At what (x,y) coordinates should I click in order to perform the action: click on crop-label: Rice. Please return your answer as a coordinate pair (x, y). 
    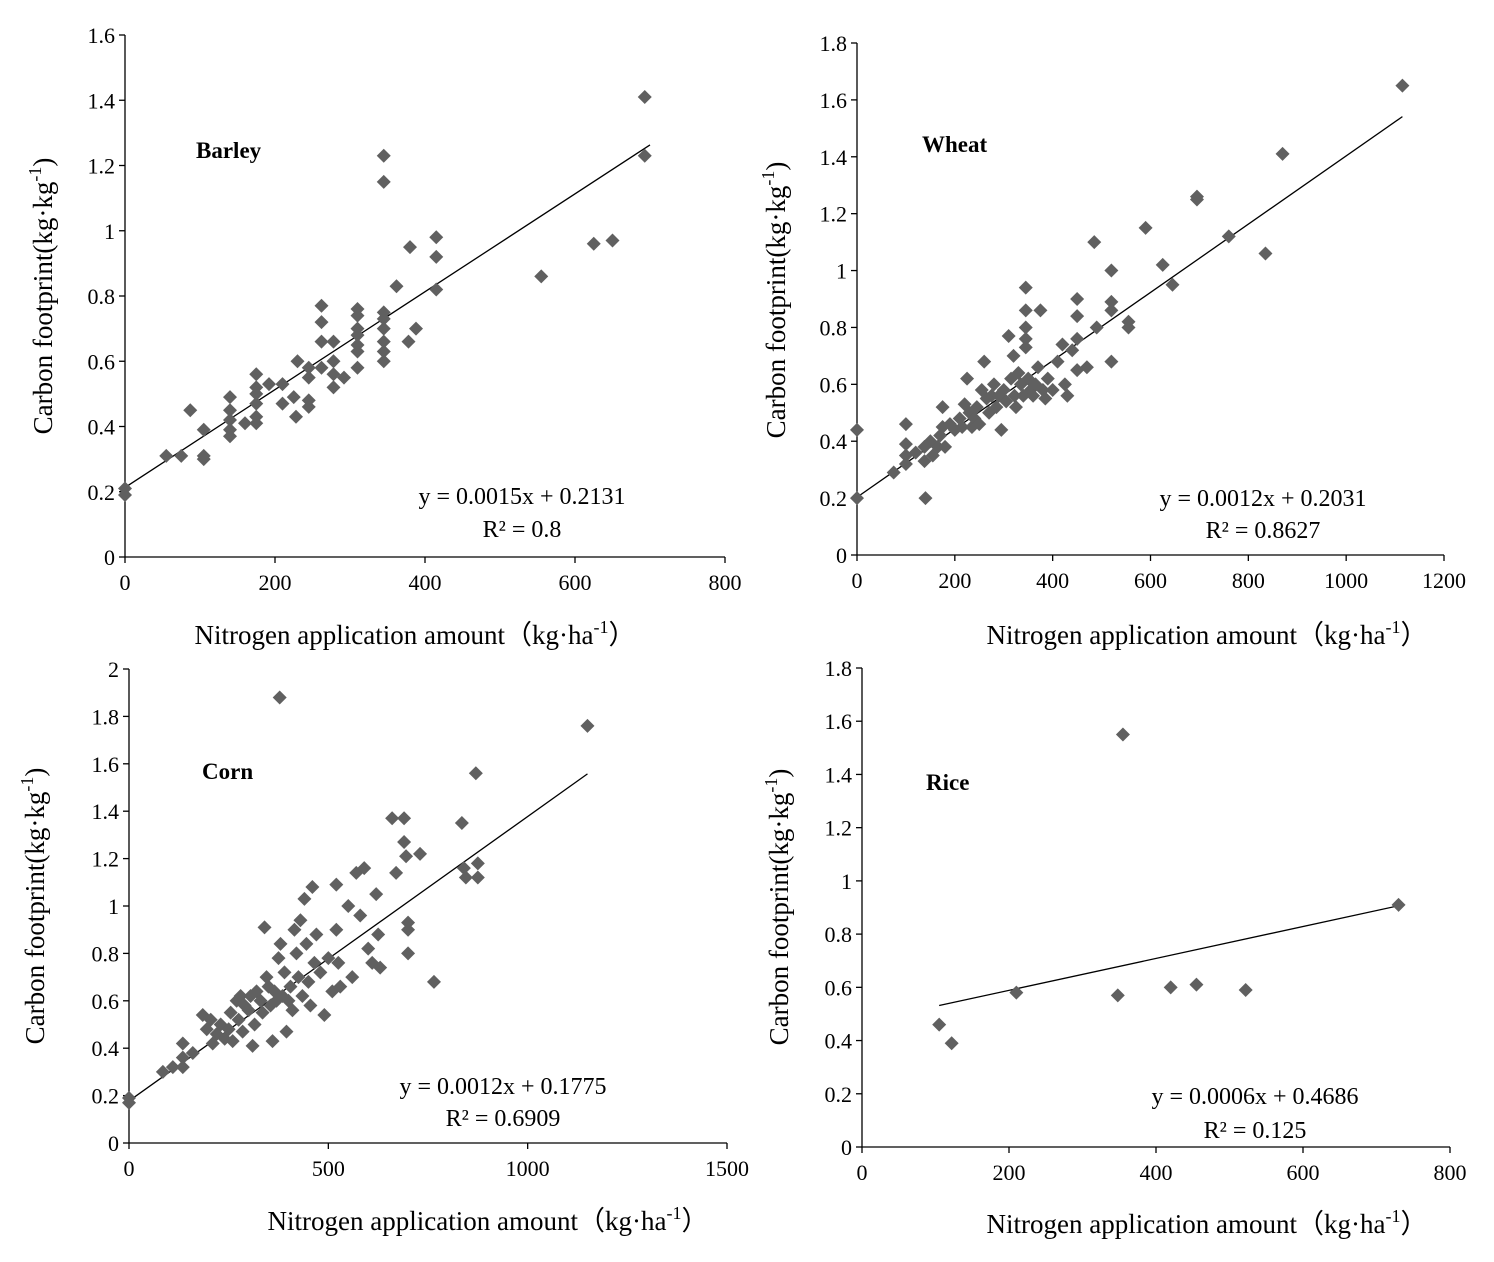
    Looking at the image, I should click on (947, 782).